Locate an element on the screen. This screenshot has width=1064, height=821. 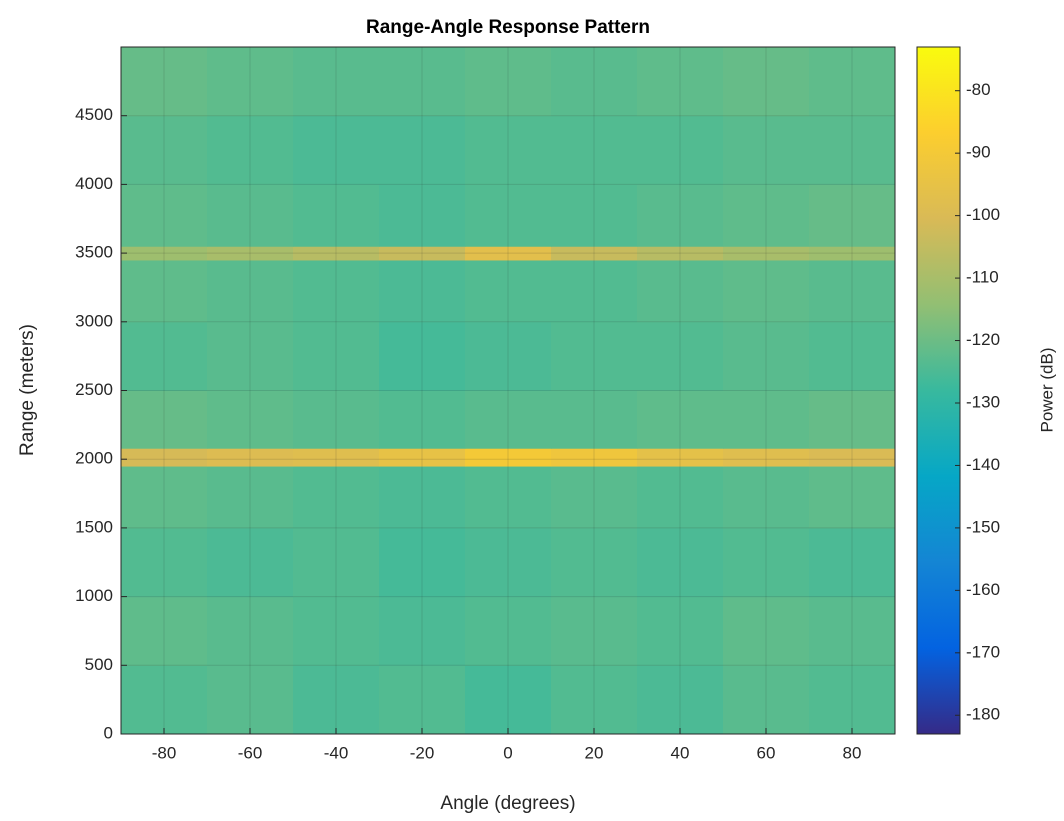
y-tick-label: 4000 is located at coordinates (94, 183).